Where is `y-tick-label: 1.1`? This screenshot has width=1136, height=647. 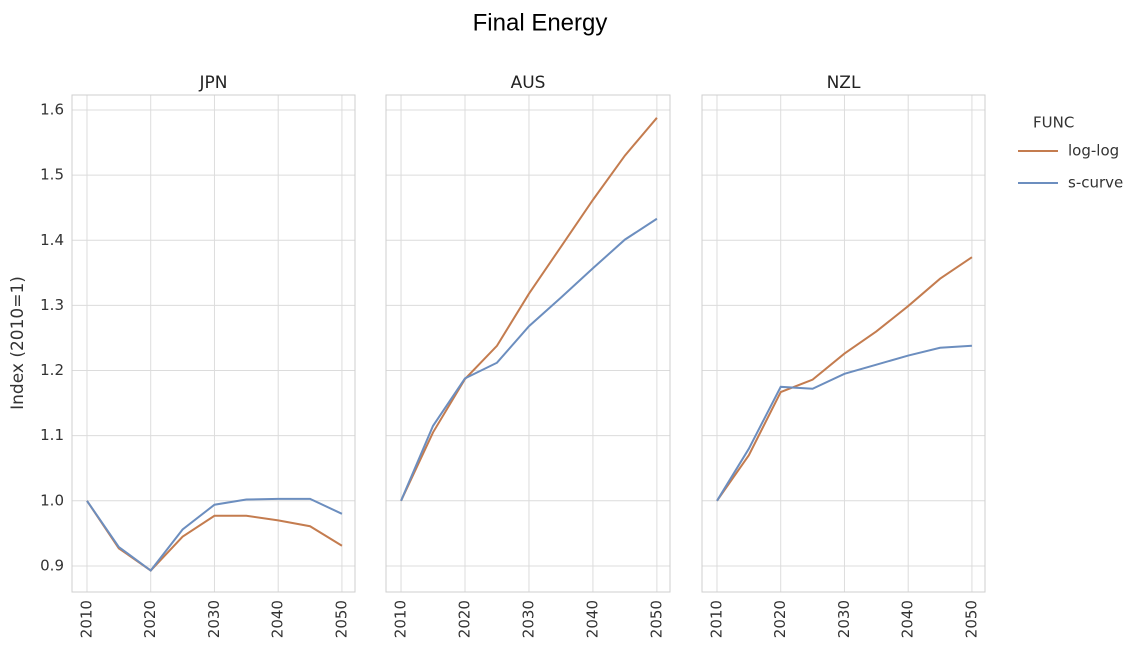
y-tick-label: 1.1 is located at coordinates (52, 435).